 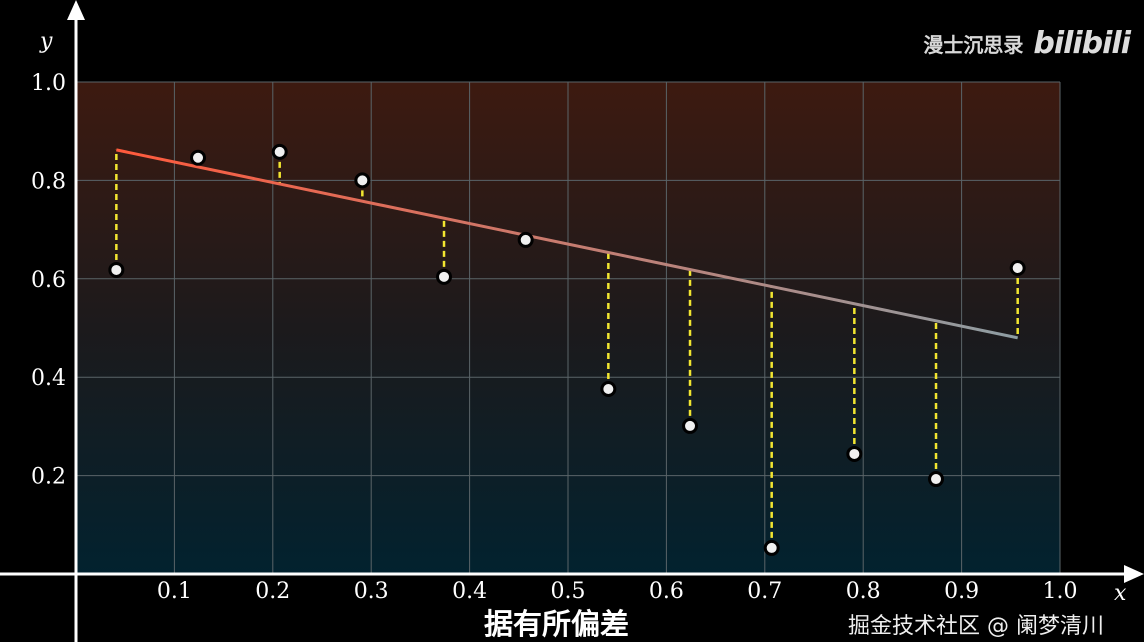 I want to click on y-axis-arrow-icon, so click(x=76, y=10).